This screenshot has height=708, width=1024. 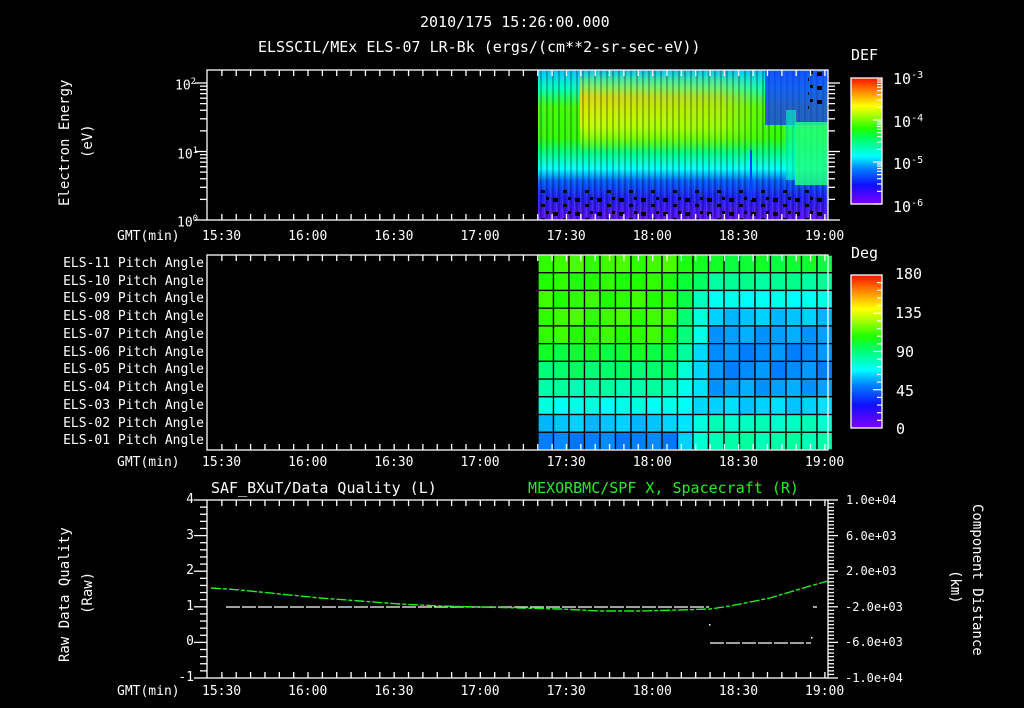 I want to click on pitch-row-label: ELS-07 Pitch Angle, so click(x=133, y=334).